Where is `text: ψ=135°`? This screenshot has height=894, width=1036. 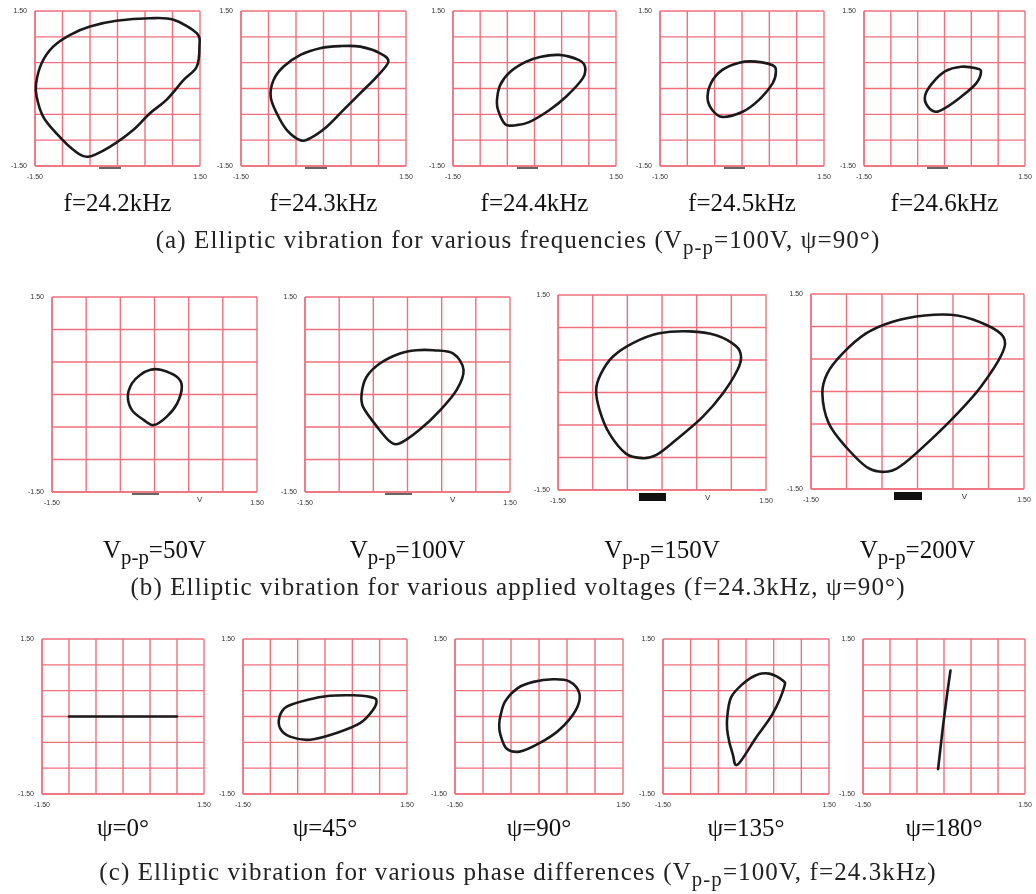
text: ψ=135° is located at coordinates (746, 828).